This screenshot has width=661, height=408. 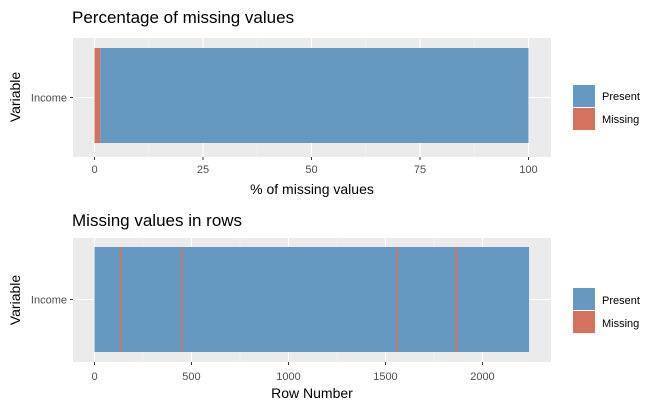 What do you see at coordinates (97, 95) in the screenshot?
I see `bar-segment-missing` at bounding box center [97, 95].